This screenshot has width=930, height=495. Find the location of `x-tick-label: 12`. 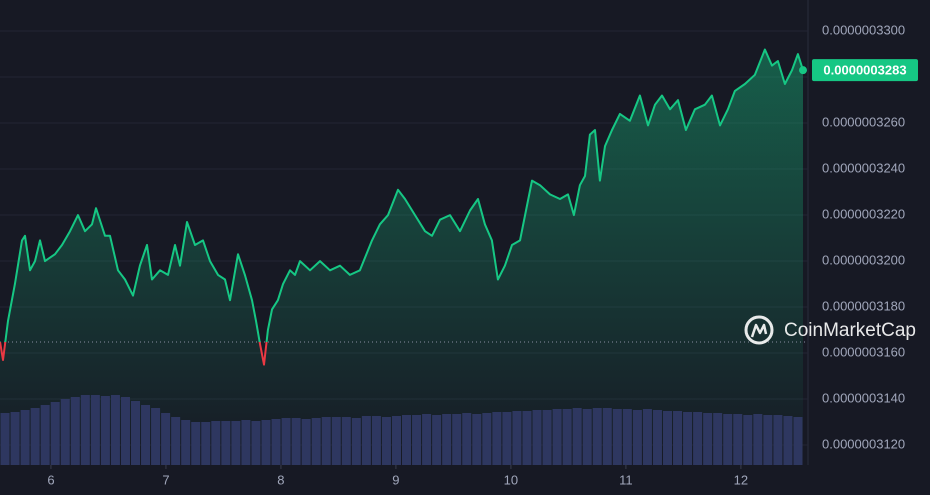

x-tick-label: 12 is located at coordinates (741, 479).